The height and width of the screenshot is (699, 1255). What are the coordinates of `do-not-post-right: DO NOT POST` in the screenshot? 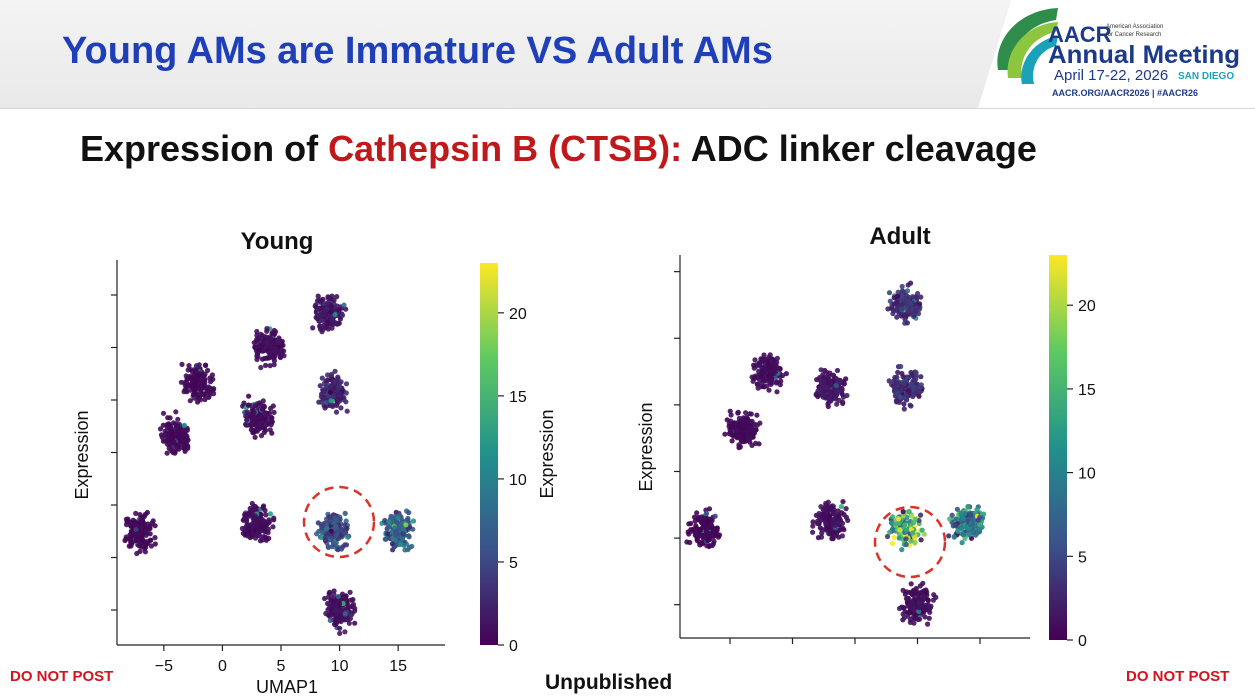 It's located at (1178, 676).